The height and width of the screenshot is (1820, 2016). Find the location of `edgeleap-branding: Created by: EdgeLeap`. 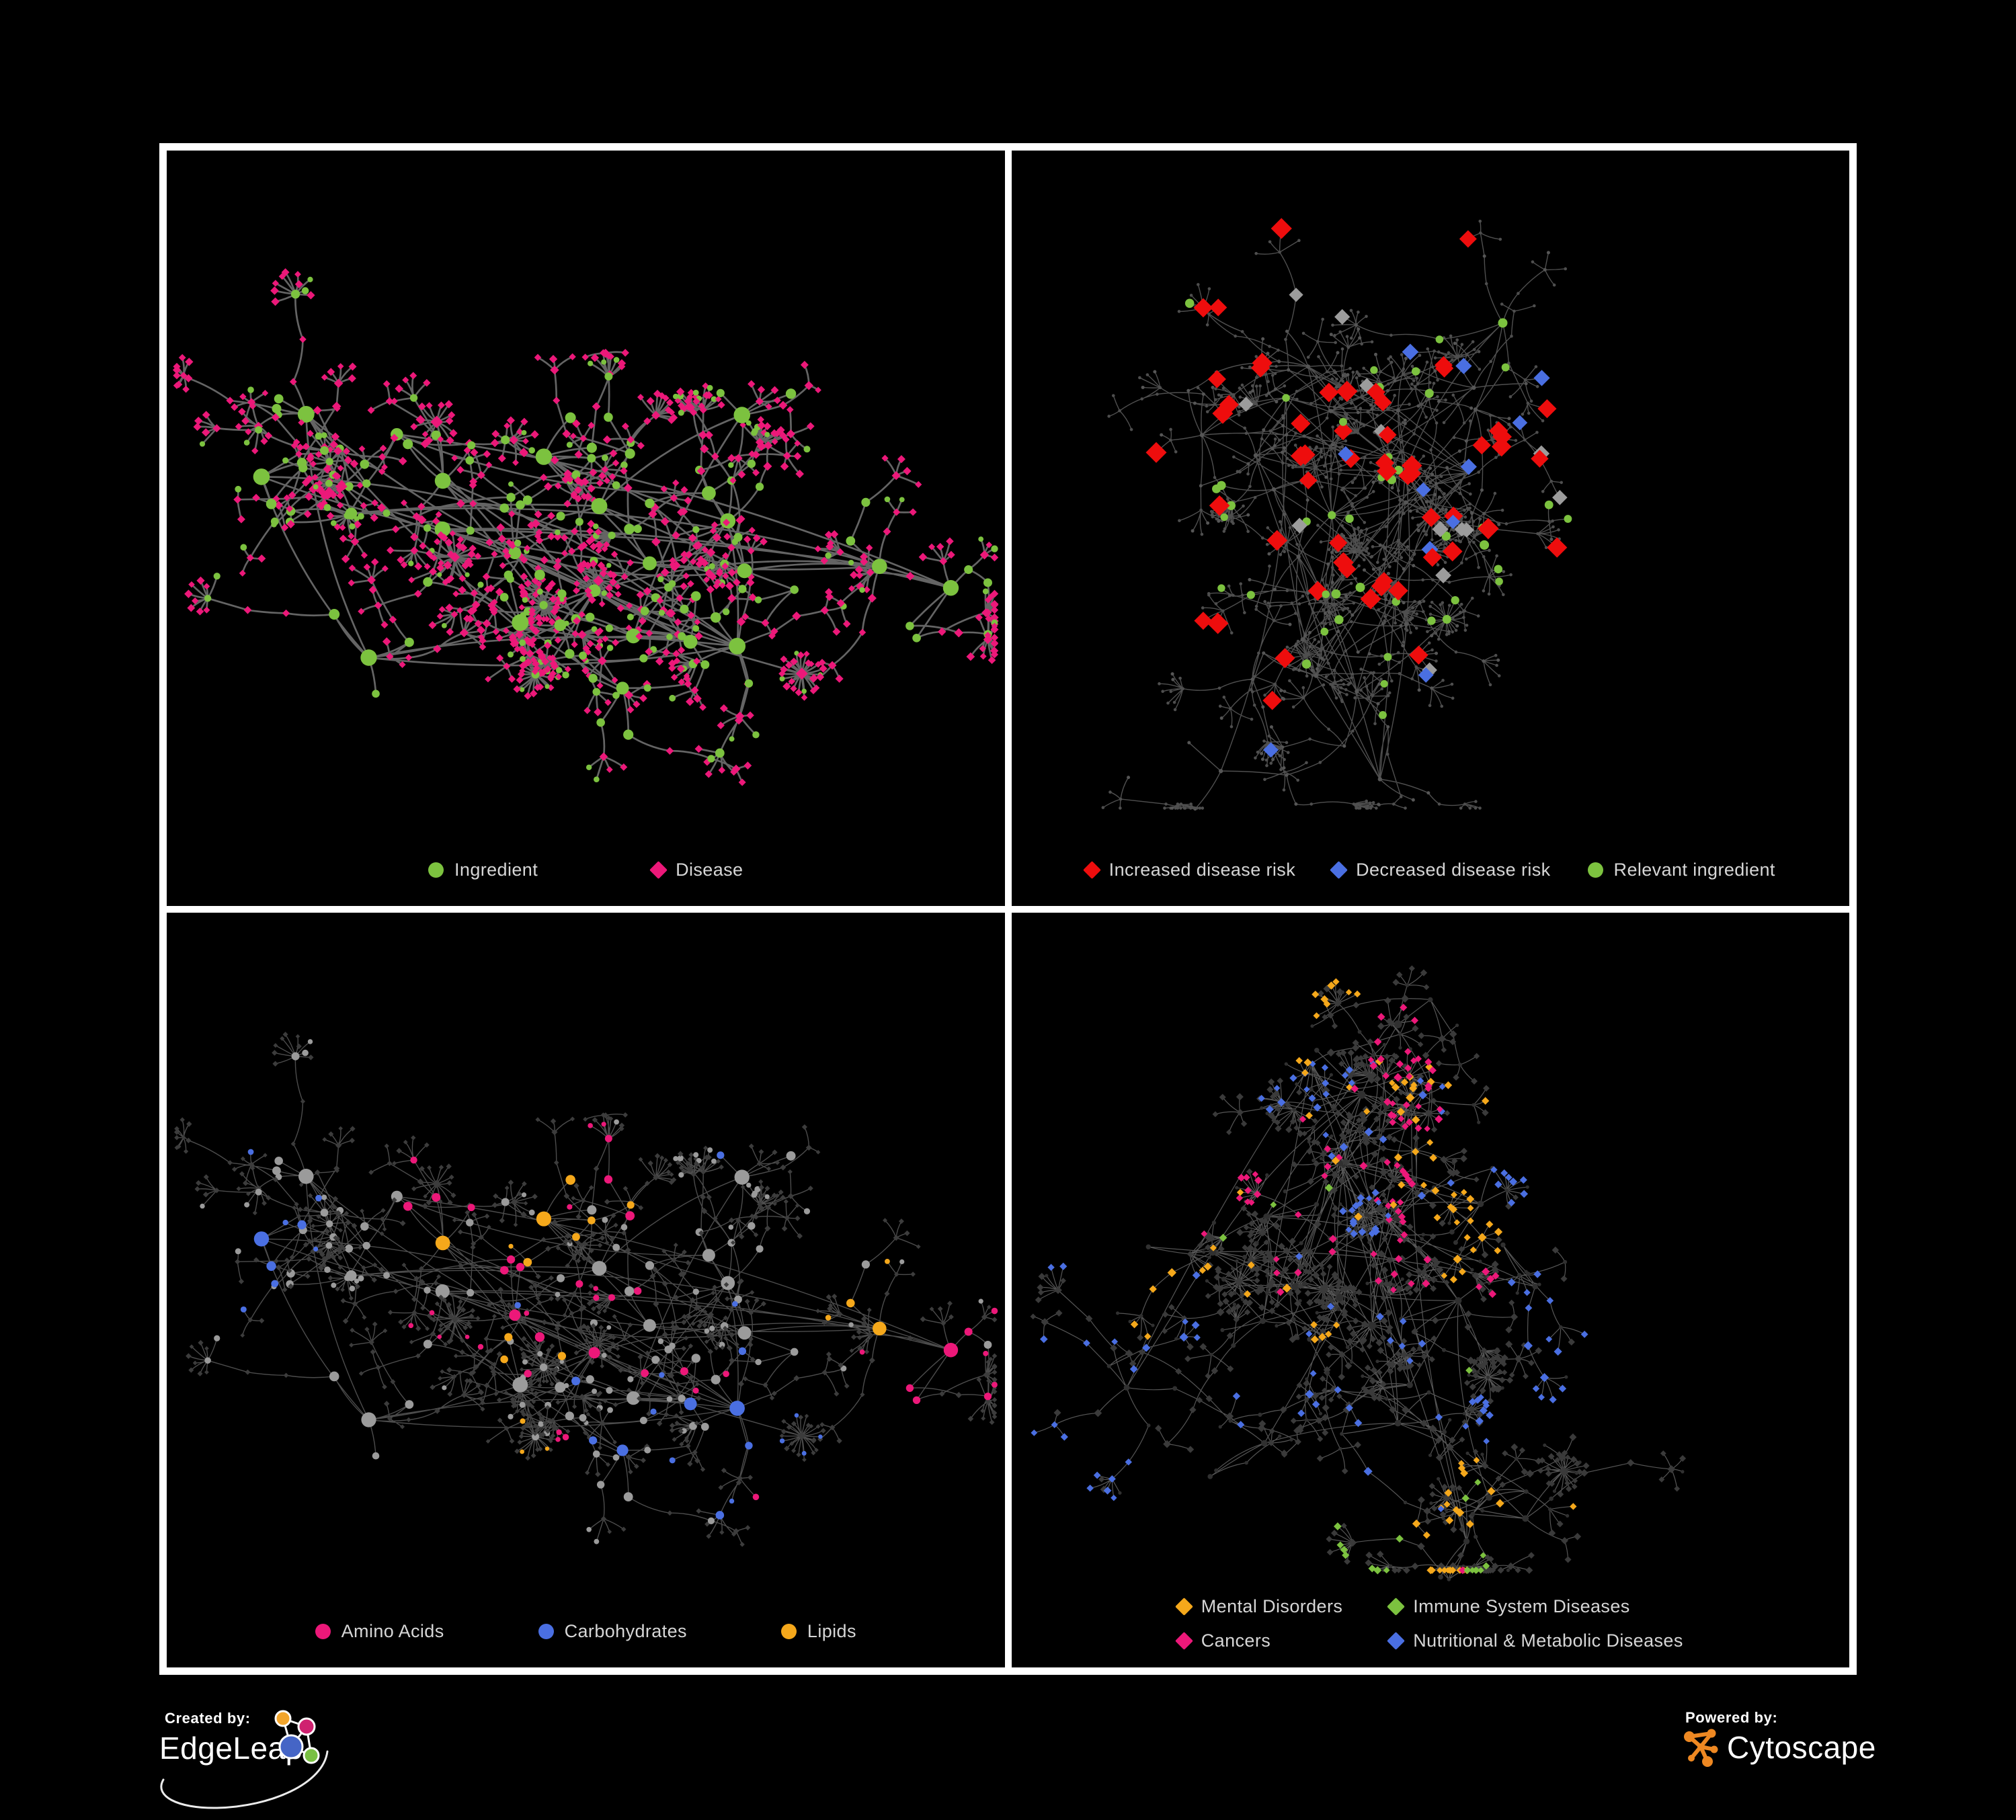

edgeleap-branding: Created by: EdgeLeap is located at coordinates (263, 1759).